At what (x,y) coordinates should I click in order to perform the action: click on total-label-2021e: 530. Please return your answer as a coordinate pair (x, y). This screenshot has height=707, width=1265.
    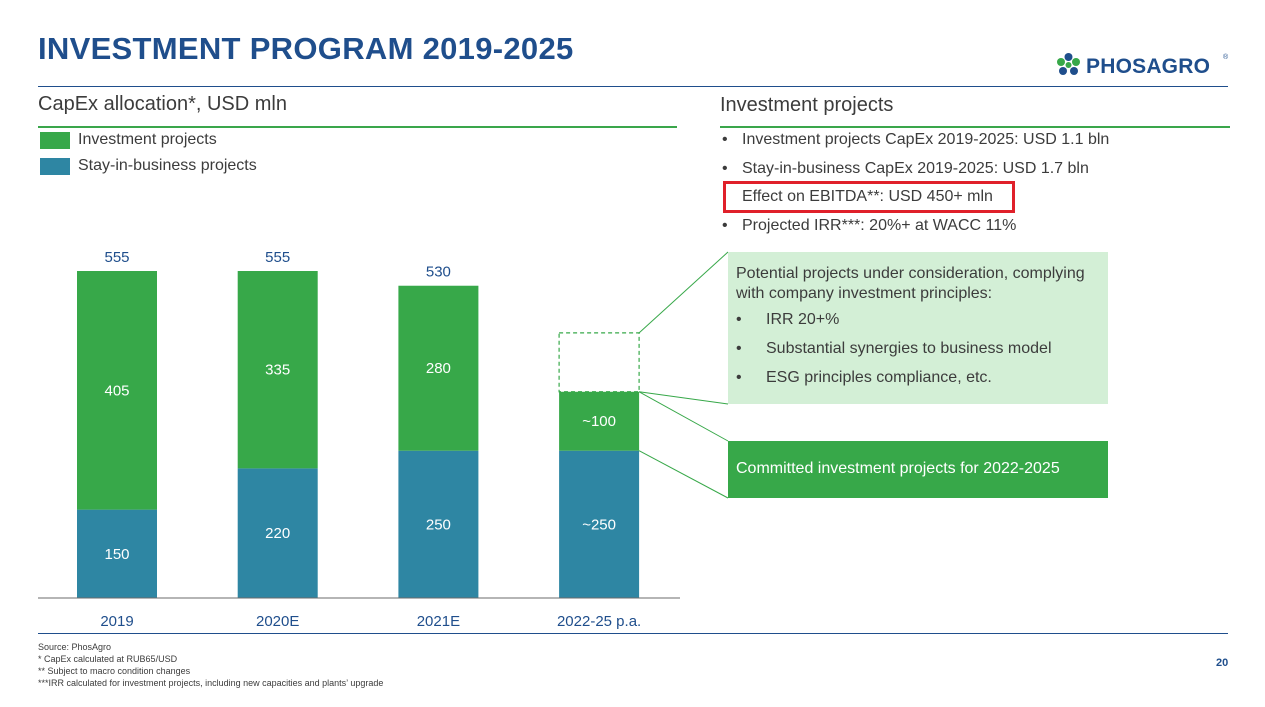
    Looking at the image, I should click on (438, 272).